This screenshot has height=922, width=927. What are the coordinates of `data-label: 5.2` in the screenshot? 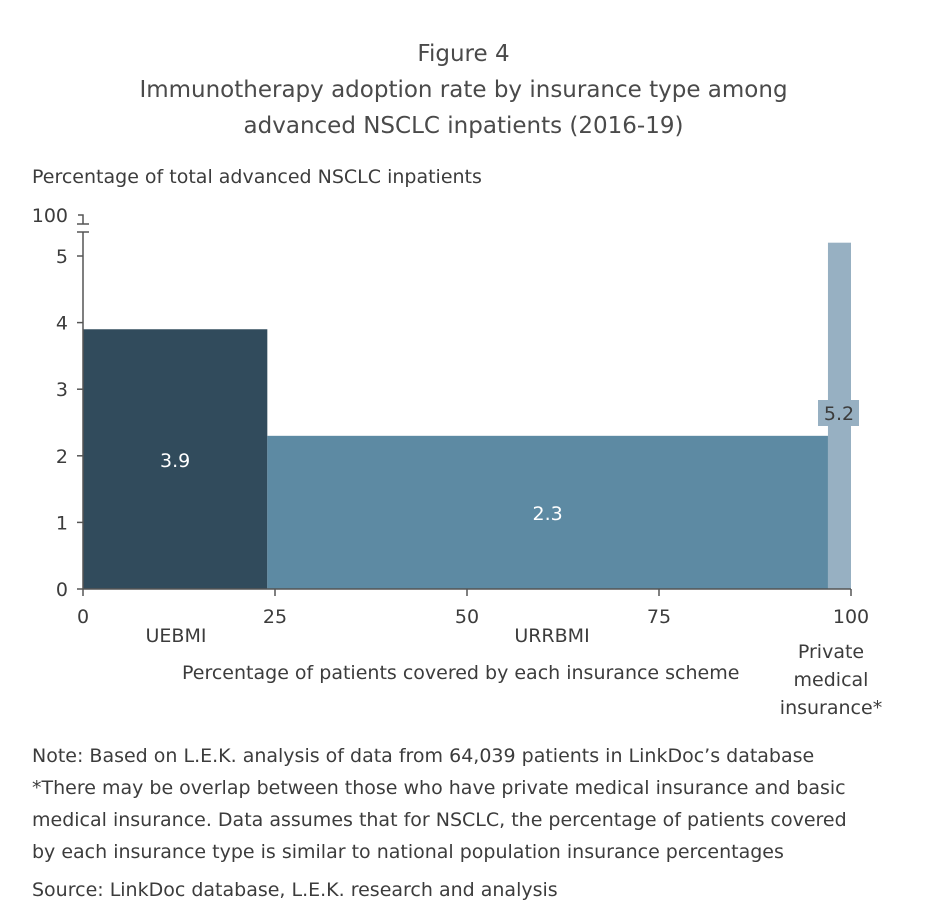 It's located at (839, 414).